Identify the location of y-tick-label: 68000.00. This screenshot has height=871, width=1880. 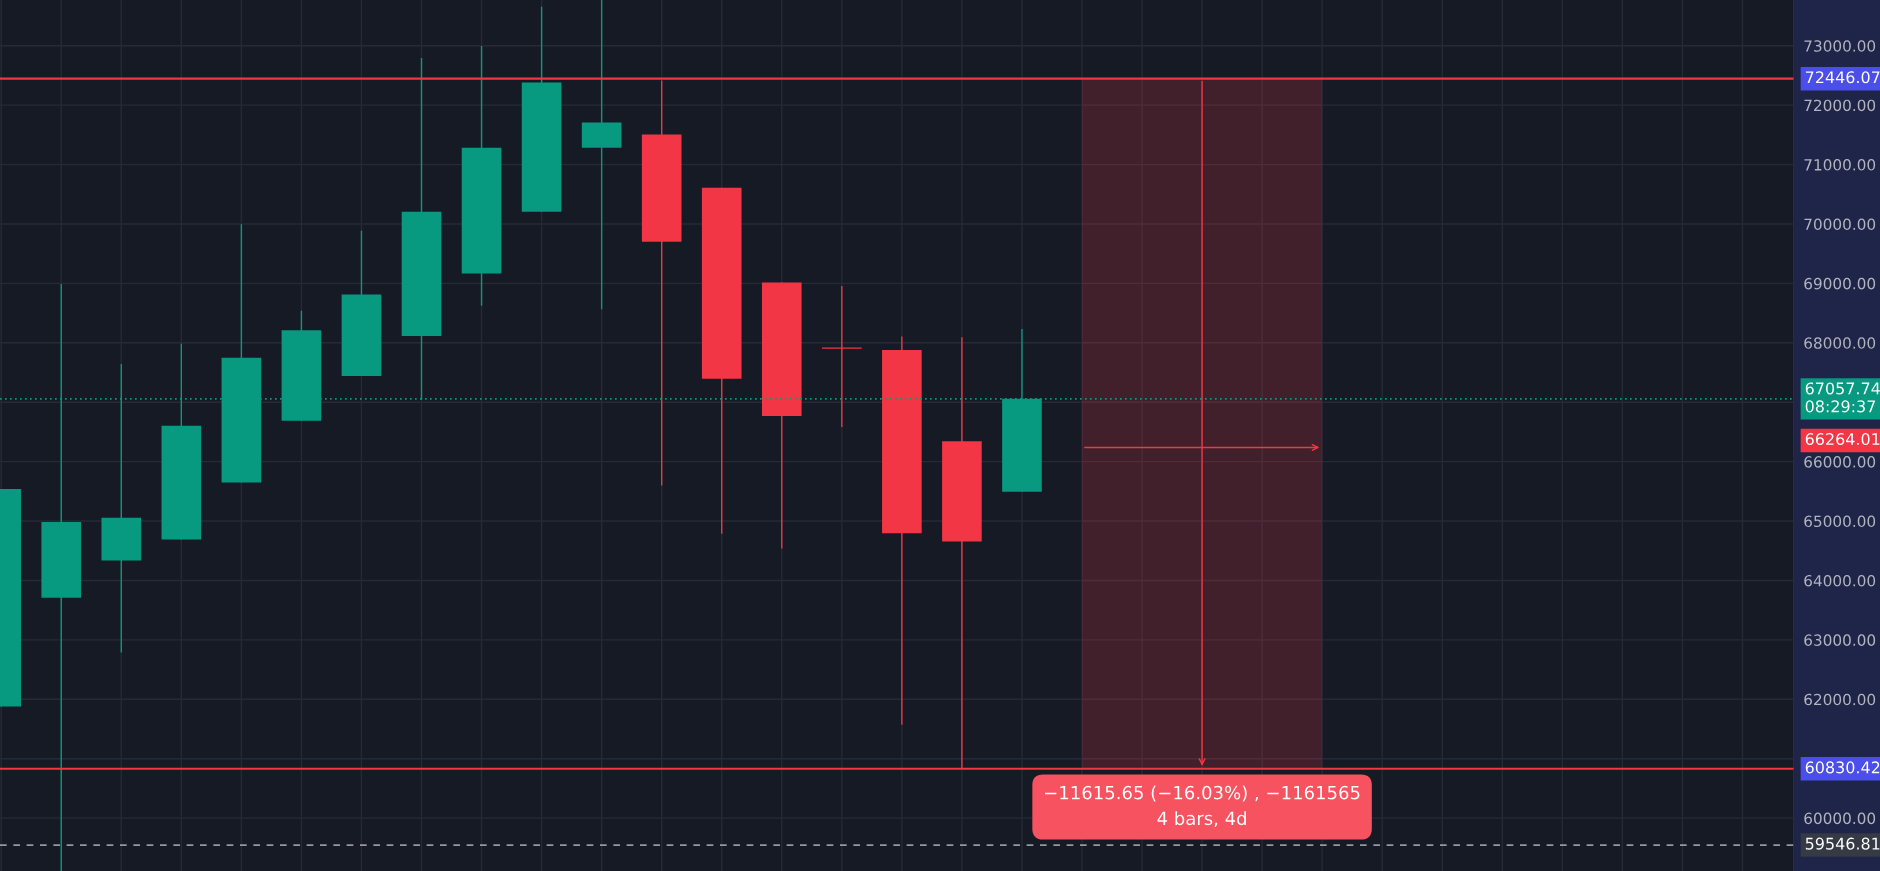
(1840, 343).